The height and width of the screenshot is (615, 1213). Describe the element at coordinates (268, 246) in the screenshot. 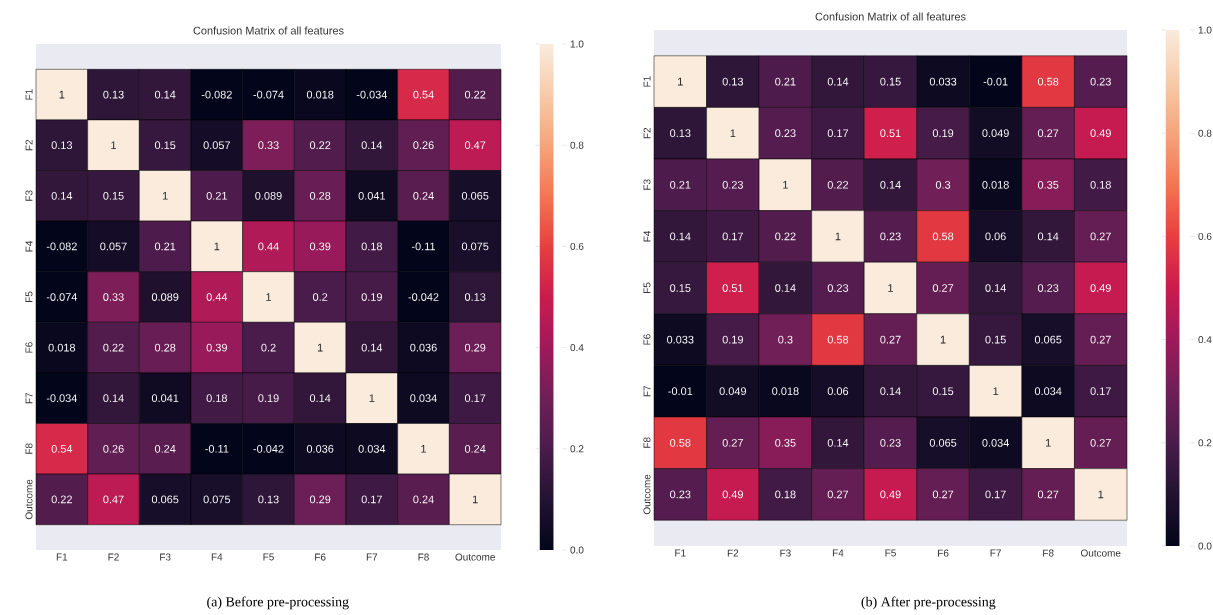

I see `data-label: 0.44` at that location.